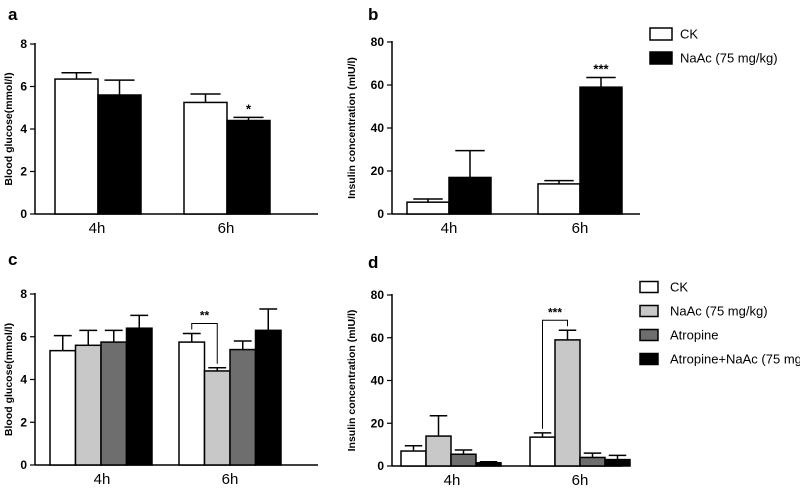 This screenshot has width=800, height=489. What do you see at coordinates (12, 259) in the screenshot?
I see `panel-label: c` at bounding box center [12, 259].